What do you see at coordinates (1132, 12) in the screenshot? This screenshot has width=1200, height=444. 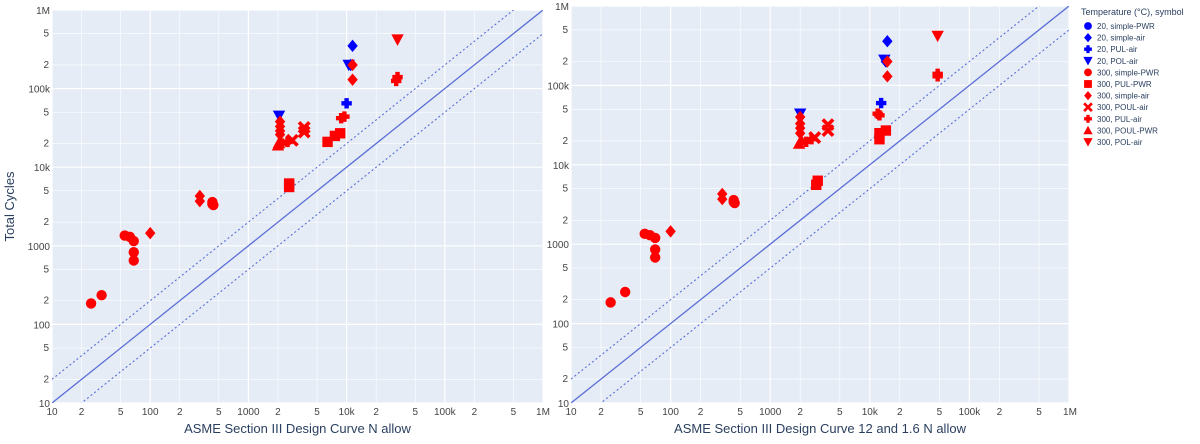 I see `legend-title: Temperature (°C), symbol` at bounding box center [1132, 12].